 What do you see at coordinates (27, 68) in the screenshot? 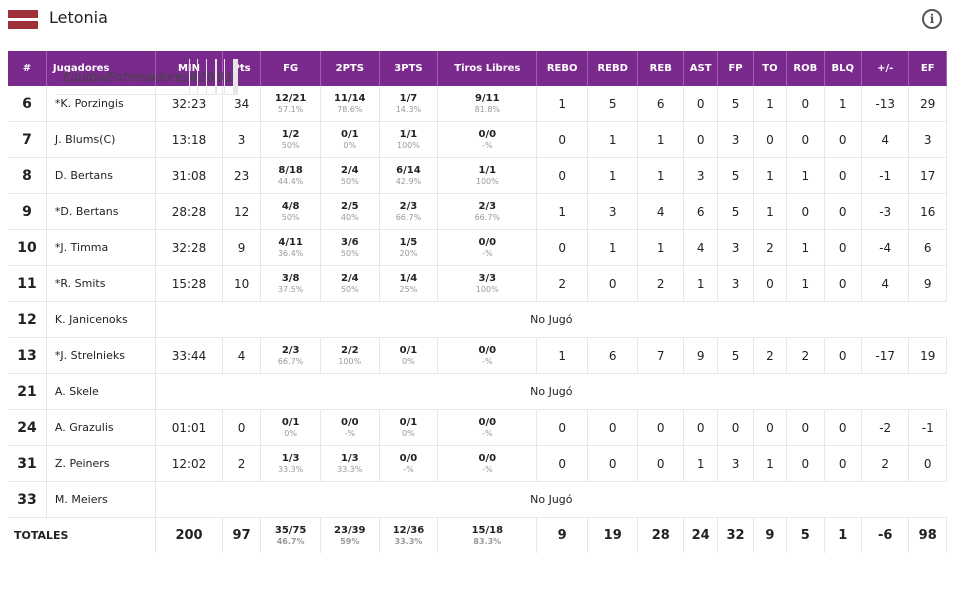
I see `column-header: #` at bounding box center [27, 68].